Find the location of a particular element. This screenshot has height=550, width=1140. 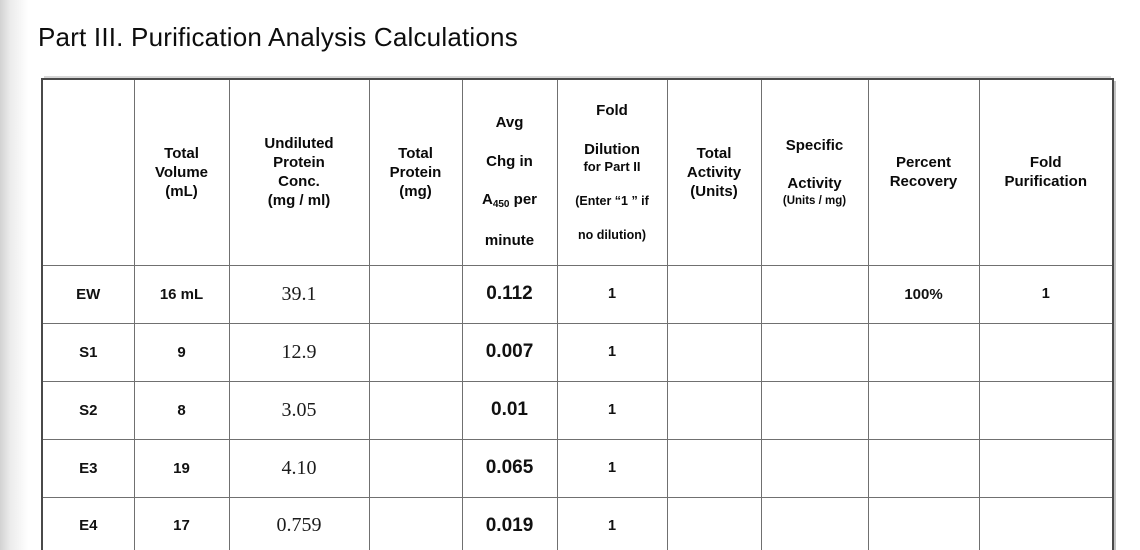

cell-avg-chg: 0.007 is located at coordinates (509, 352).